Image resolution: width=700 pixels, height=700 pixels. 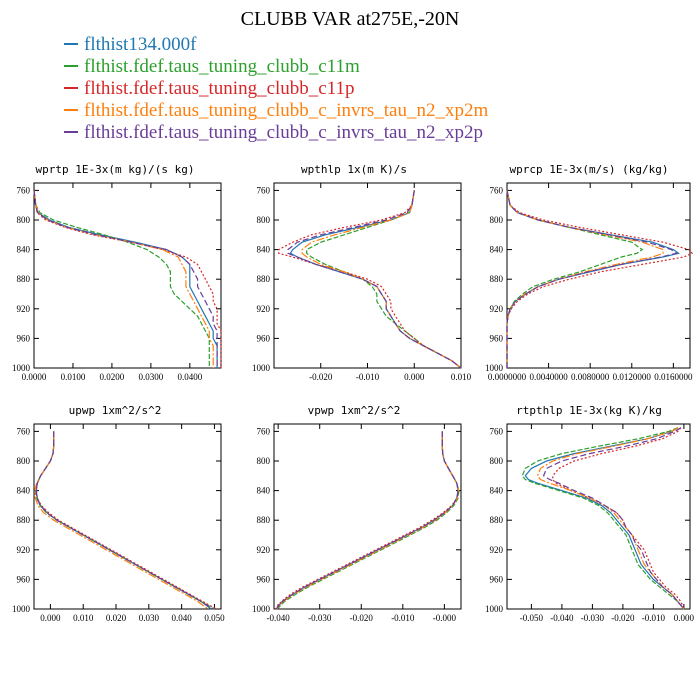 I want to click on x-tick-label: -0.050, so click(x=532, y=618).